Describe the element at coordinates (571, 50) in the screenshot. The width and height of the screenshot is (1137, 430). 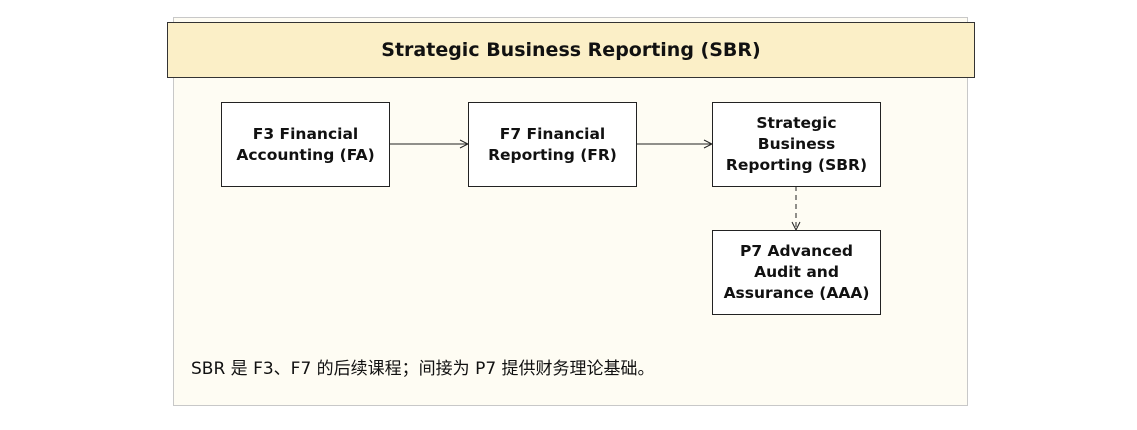
I see `diagram-title: Strategic Business Reporting (SBR)` at that location.